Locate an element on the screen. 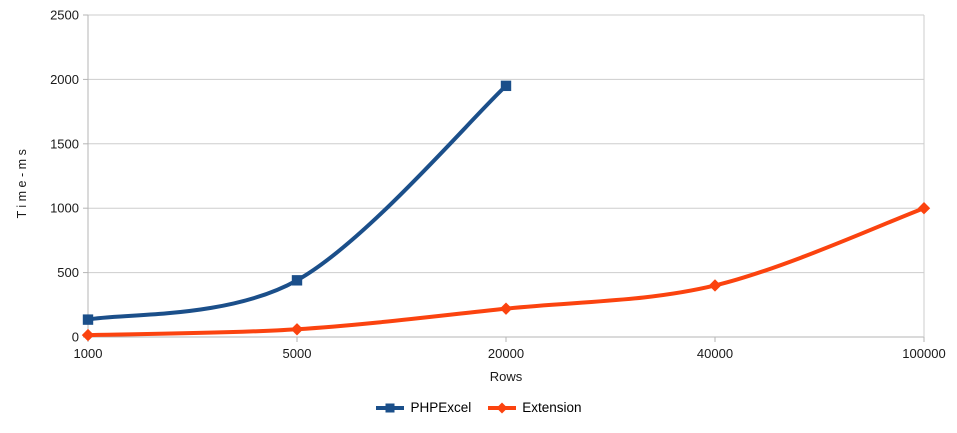 This screenshot has width=957, height=433. legend-item-extension: Extension is located at coordinates (534, 407).